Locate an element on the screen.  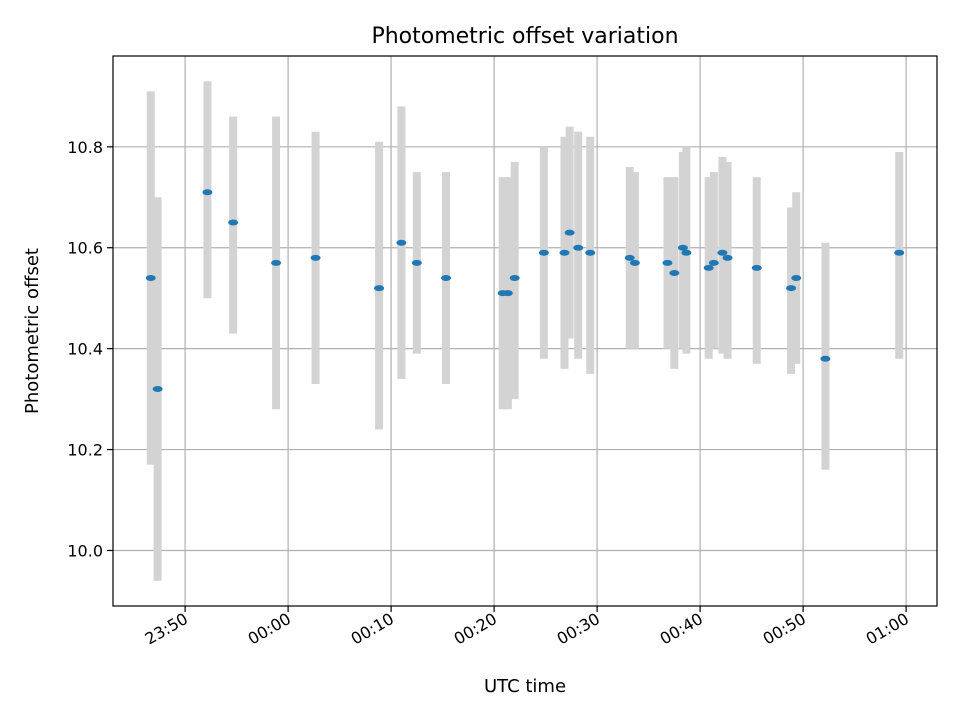
x-tick-label: 00:10 is located at coordinates (372, 629).